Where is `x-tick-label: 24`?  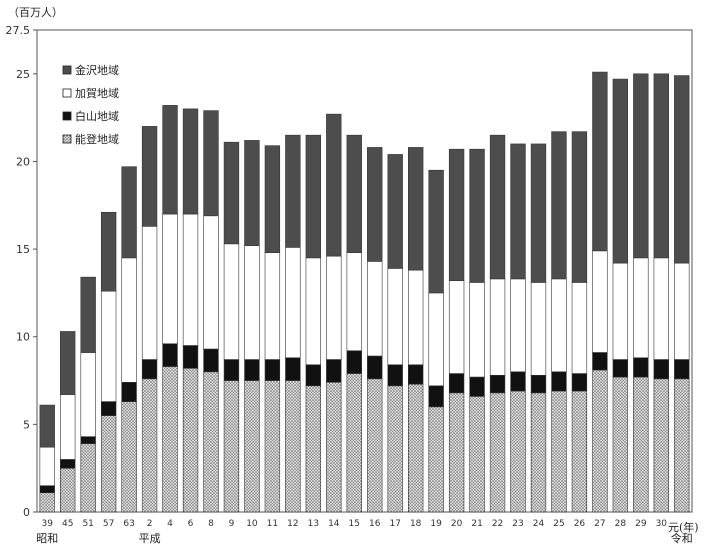 x-tick-label: 24 is located at coordinates (539, 524).